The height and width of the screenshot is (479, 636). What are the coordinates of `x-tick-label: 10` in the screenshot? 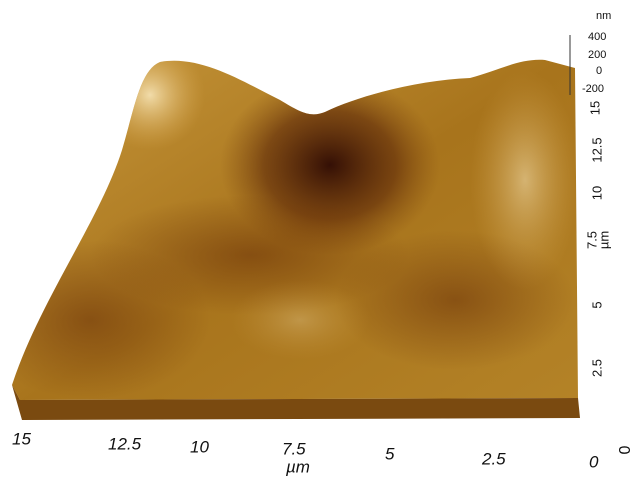 It's located at (199, 446).